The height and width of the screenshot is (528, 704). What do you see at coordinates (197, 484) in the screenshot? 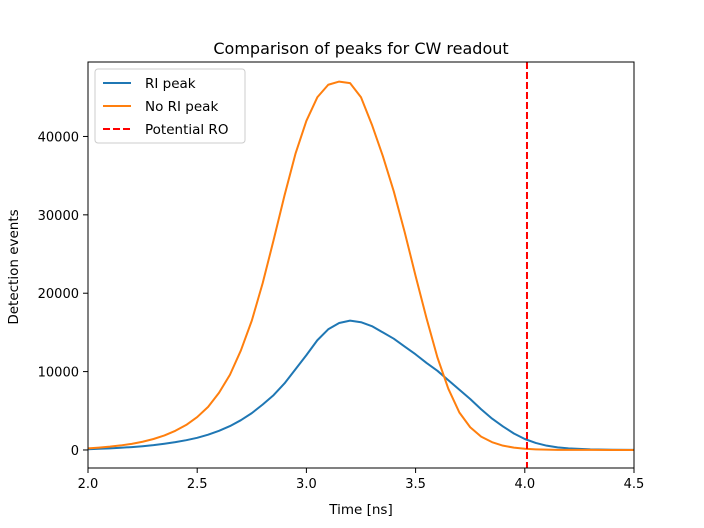
I see `x-tick-label: 2.5` at bounding box center [197, 484].